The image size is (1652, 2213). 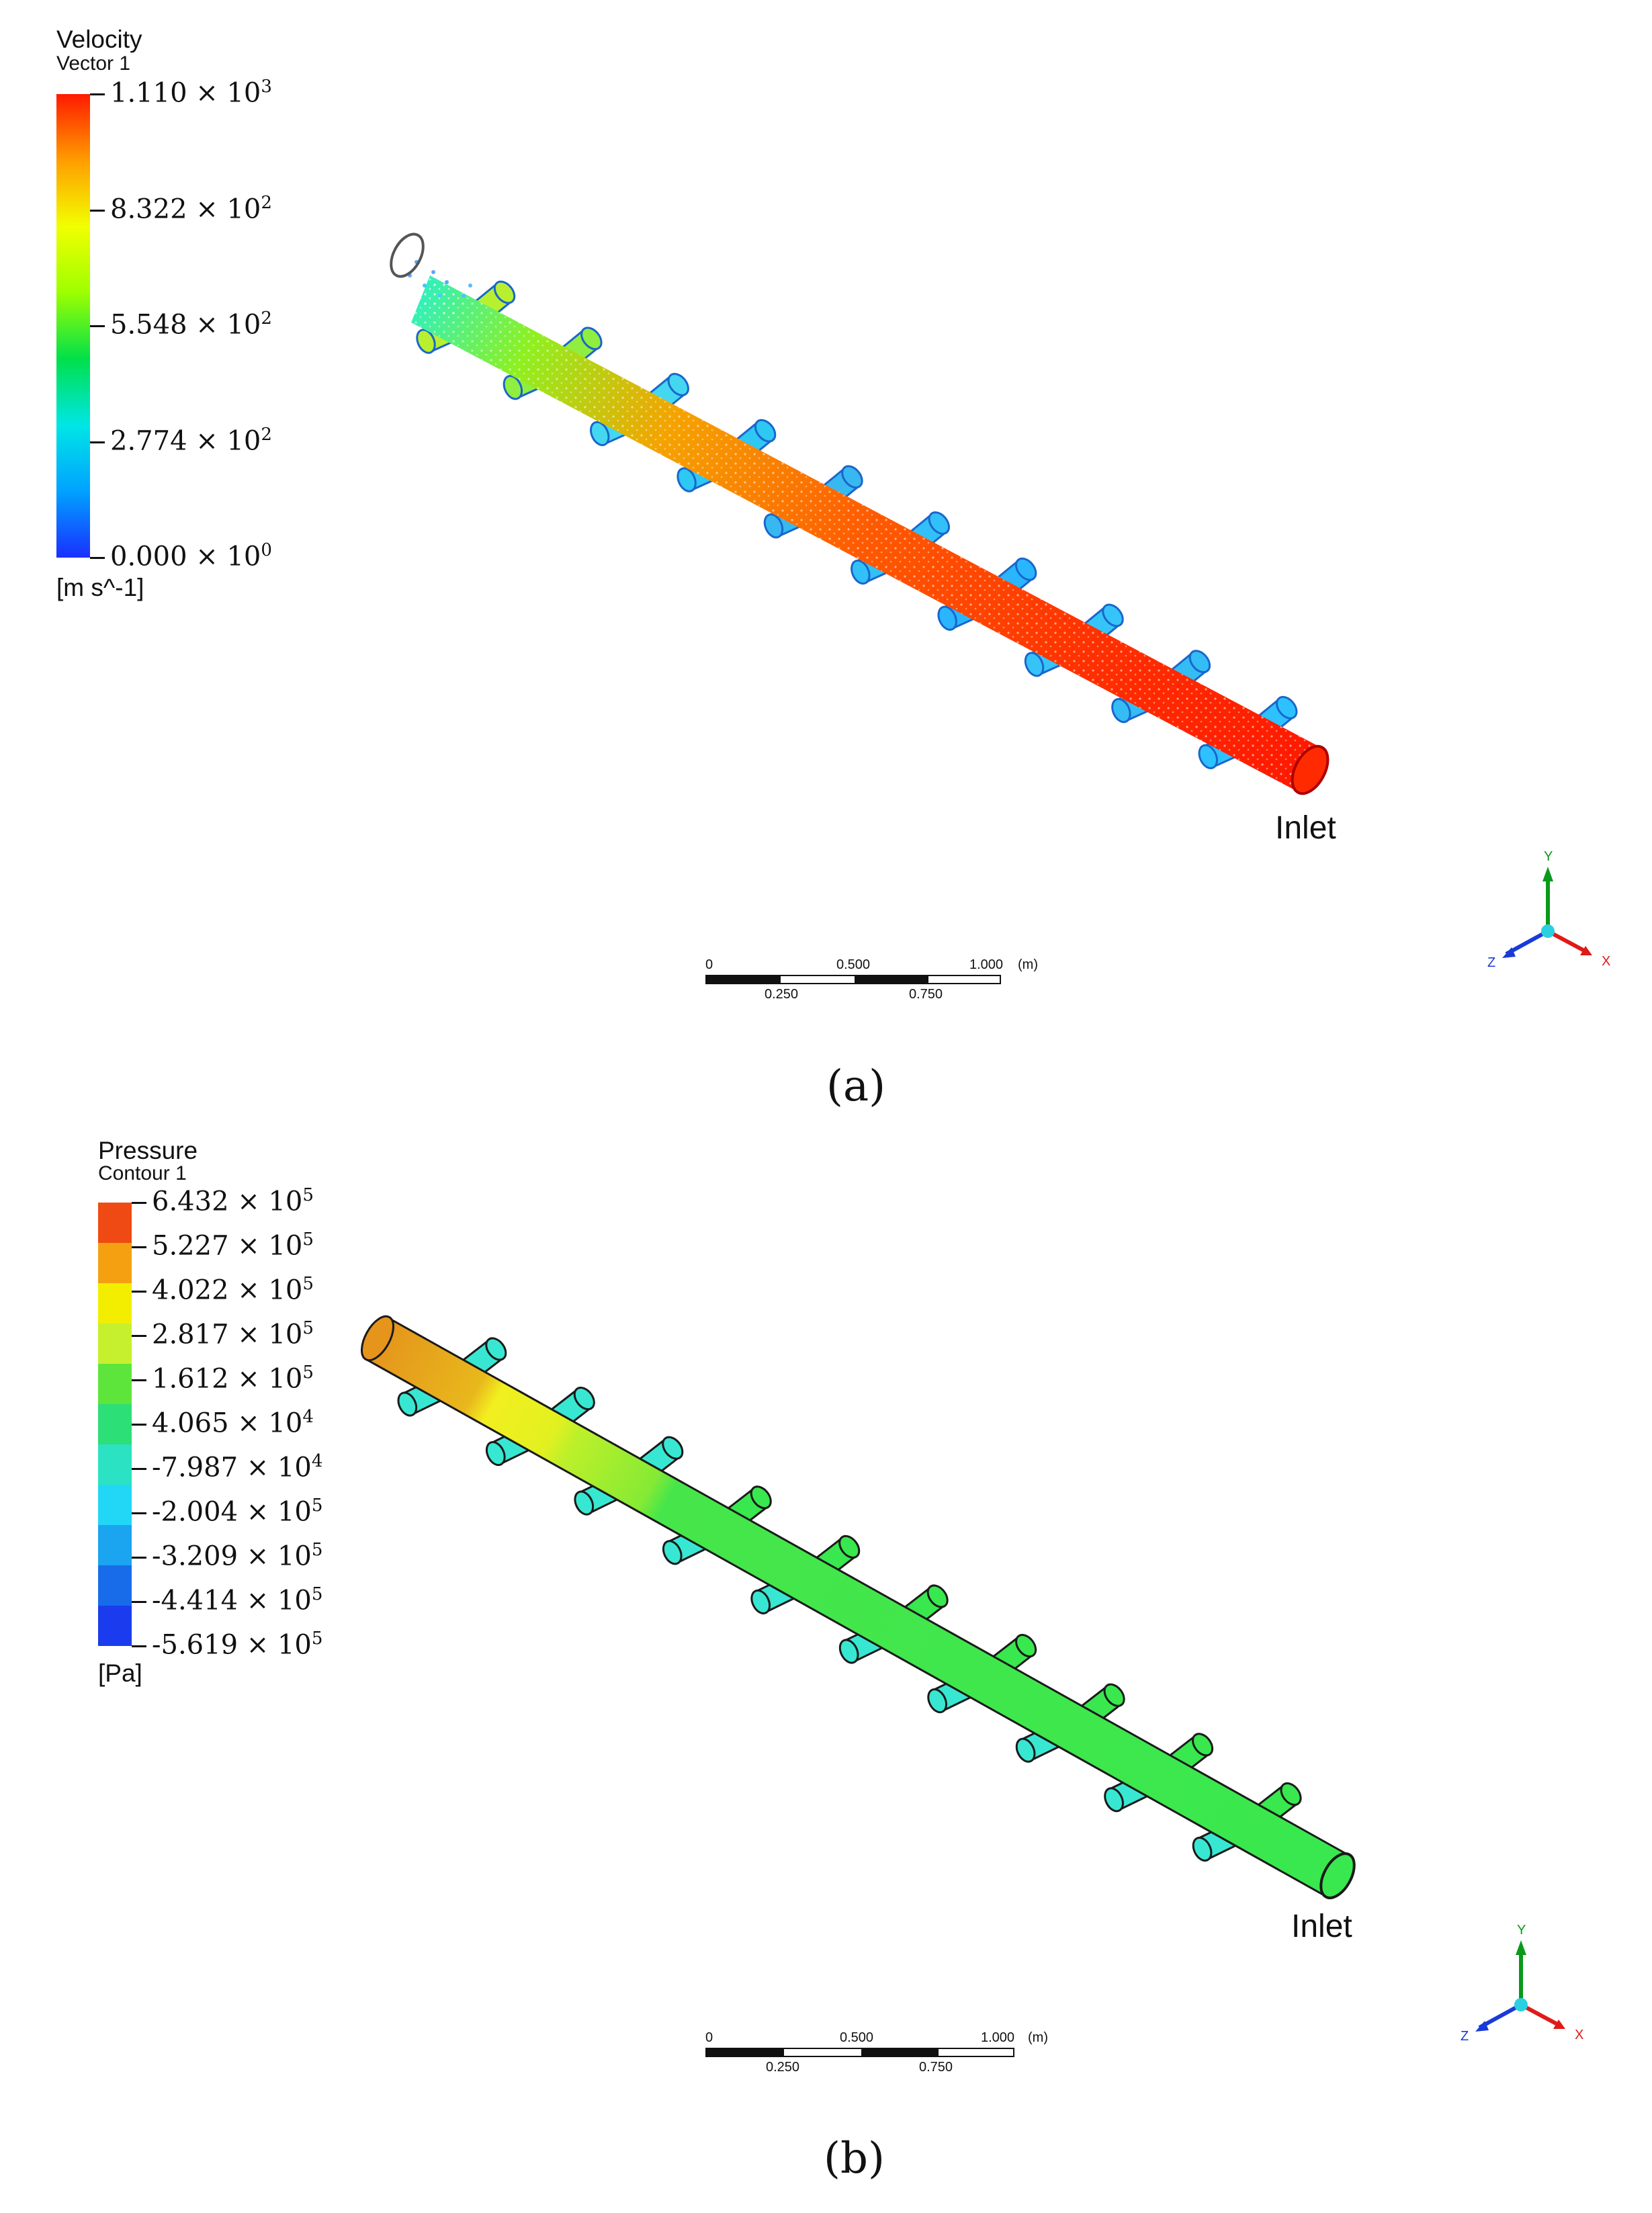 What do you see at coordinates (430, 282) in the screenshot?
I see `velocity-outlet-dots` at bounding box center [430, 282].